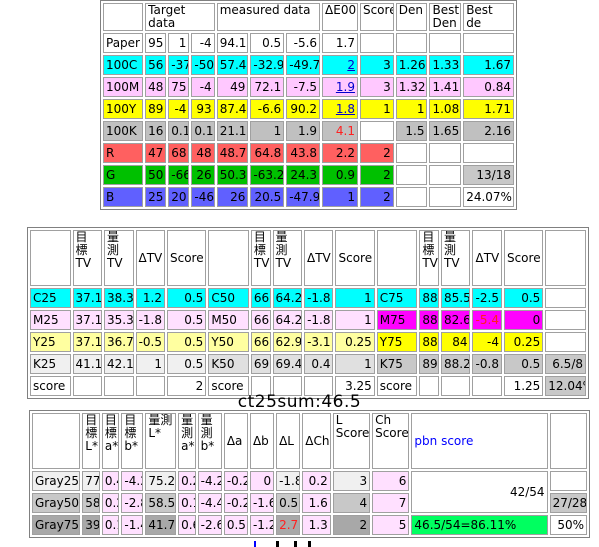 The height and width of the screenshot is (547, 599). What do you see at coordinates (397, 342) in the screenshot?
I see `patch-label: Y75` at bounding box center [397, 342].